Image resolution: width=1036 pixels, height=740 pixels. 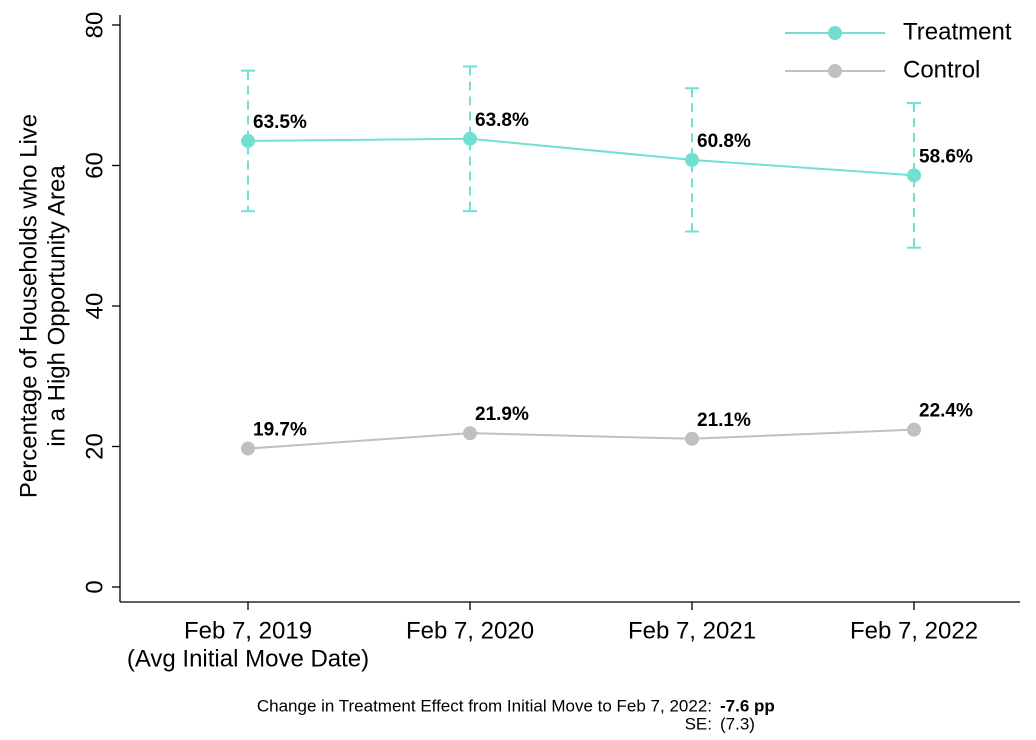 I want to click on x-tick-label: Feb 7, 2019, so click(x=248, y=630).